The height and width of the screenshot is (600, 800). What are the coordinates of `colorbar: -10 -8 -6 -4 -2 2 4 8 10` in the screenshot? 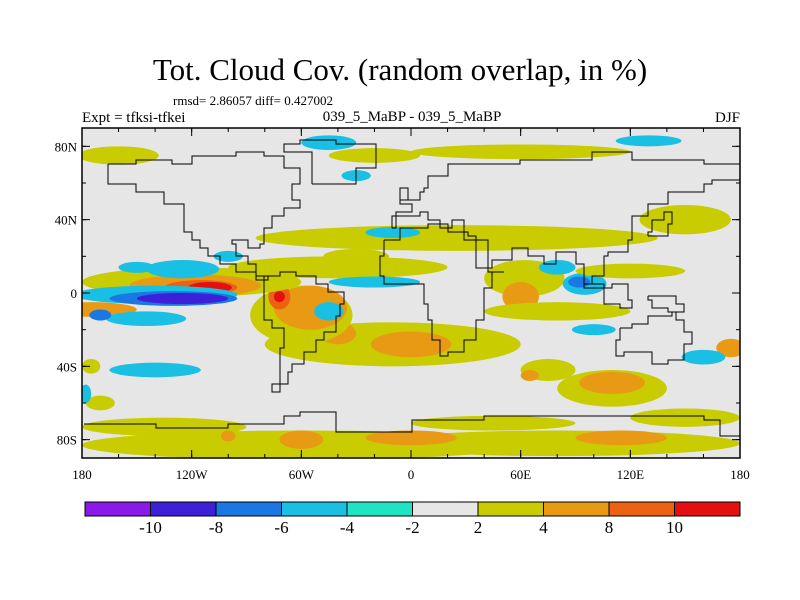 It's located at (412, 519).